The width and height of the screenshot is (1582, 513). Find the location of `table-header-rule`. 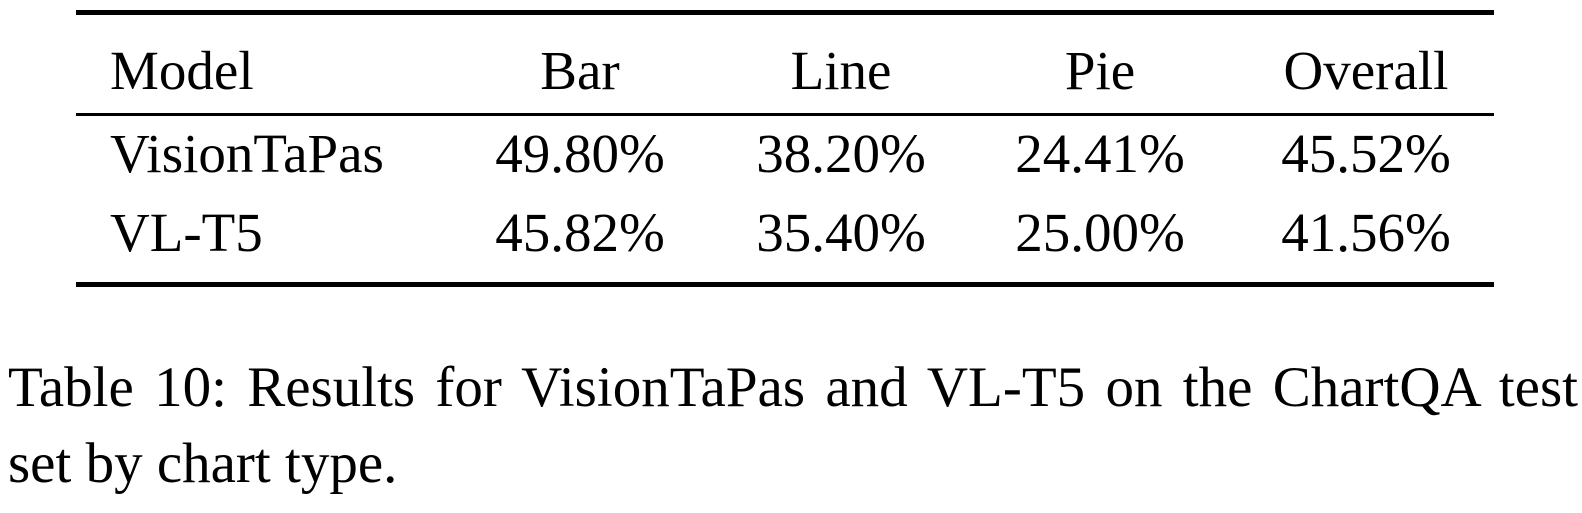

table-header-rule is located at coordinates (785, 114).